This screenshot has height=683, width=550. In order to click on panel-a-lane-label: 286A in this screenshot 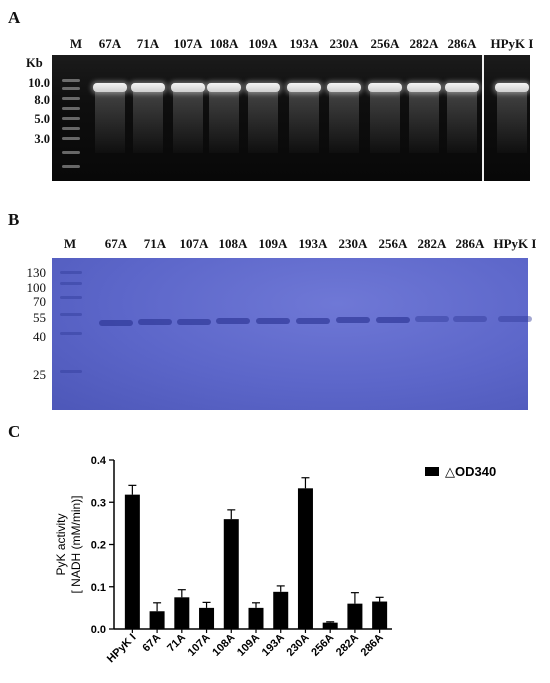, I will do `click(462, 43)`.